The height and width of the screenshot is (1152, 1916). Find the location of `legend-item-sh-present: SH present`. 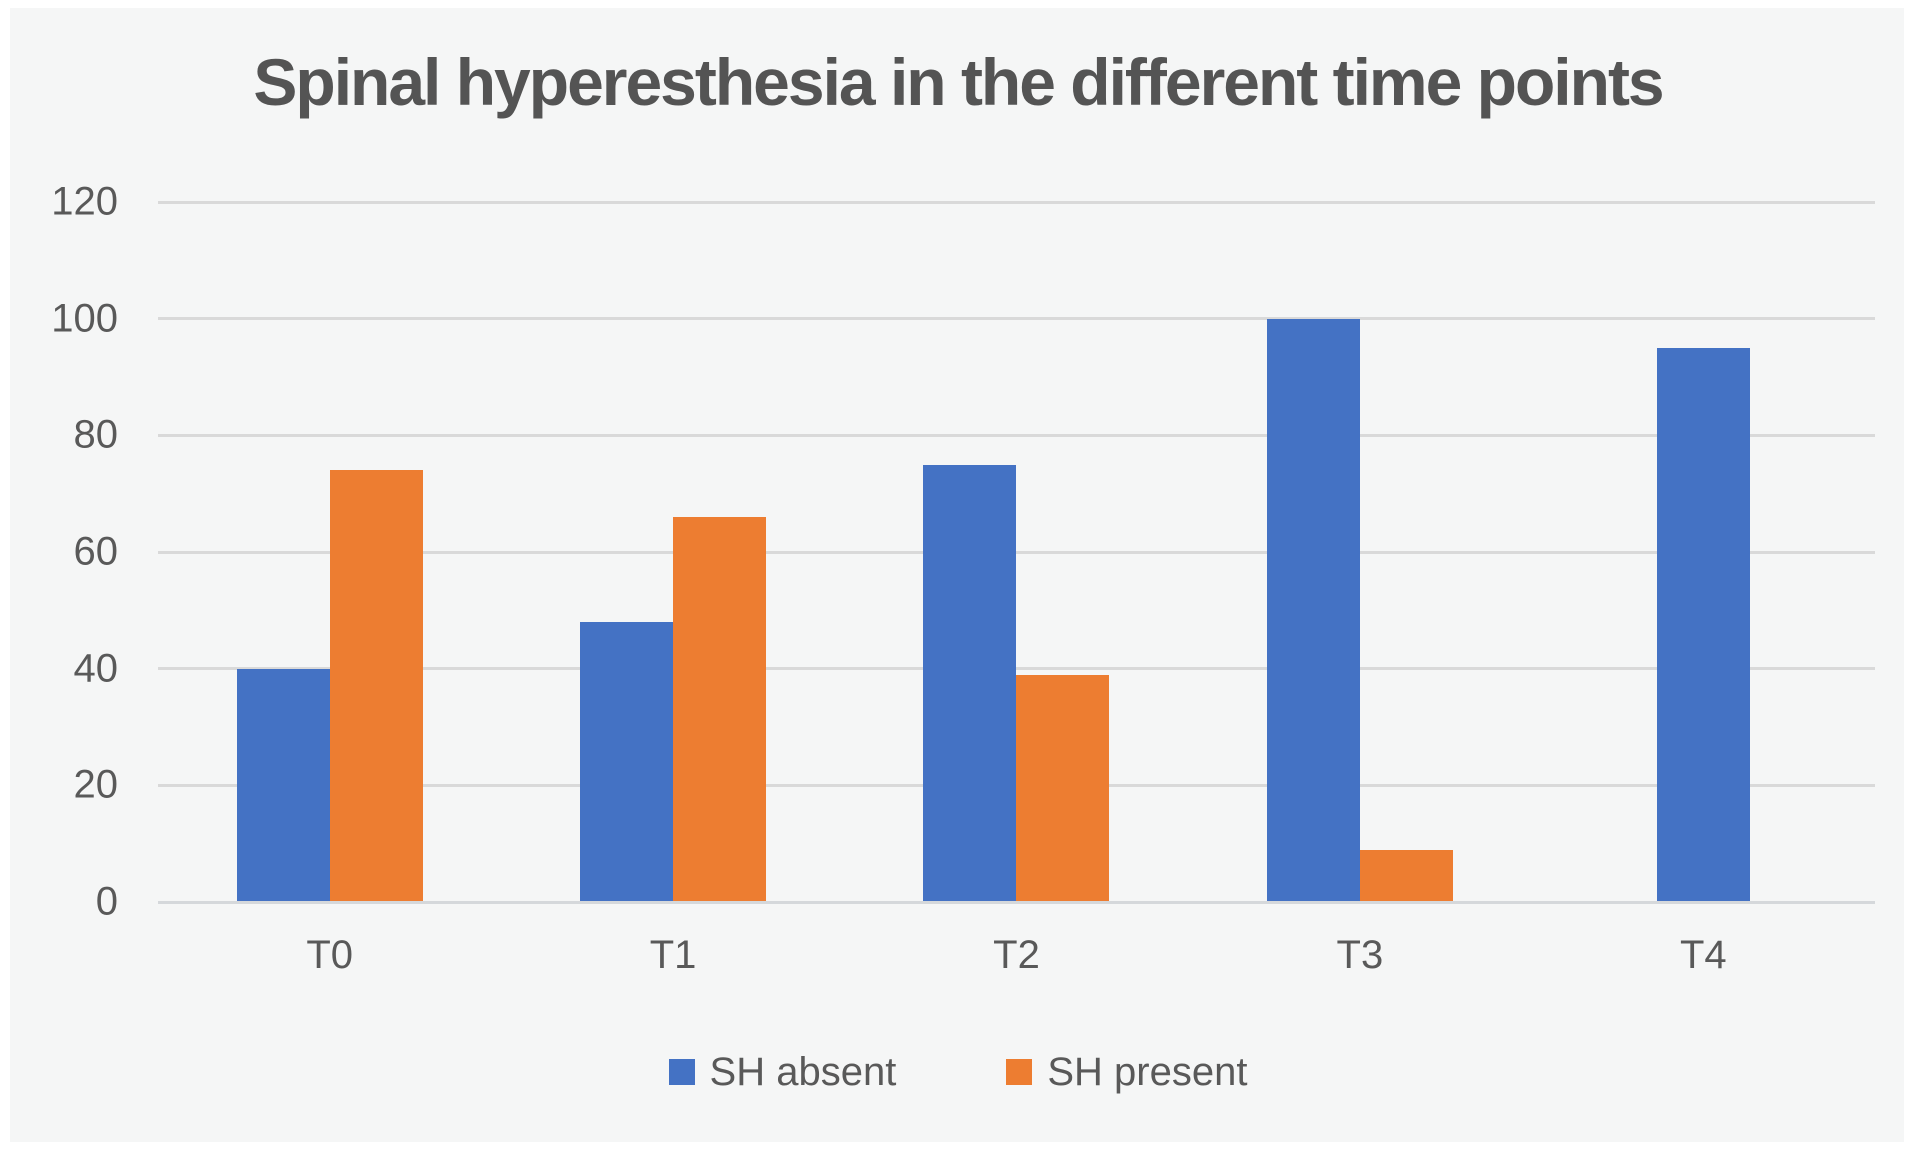

legend-item-sh-present: SH present is located at coordinates (1126, 1072).